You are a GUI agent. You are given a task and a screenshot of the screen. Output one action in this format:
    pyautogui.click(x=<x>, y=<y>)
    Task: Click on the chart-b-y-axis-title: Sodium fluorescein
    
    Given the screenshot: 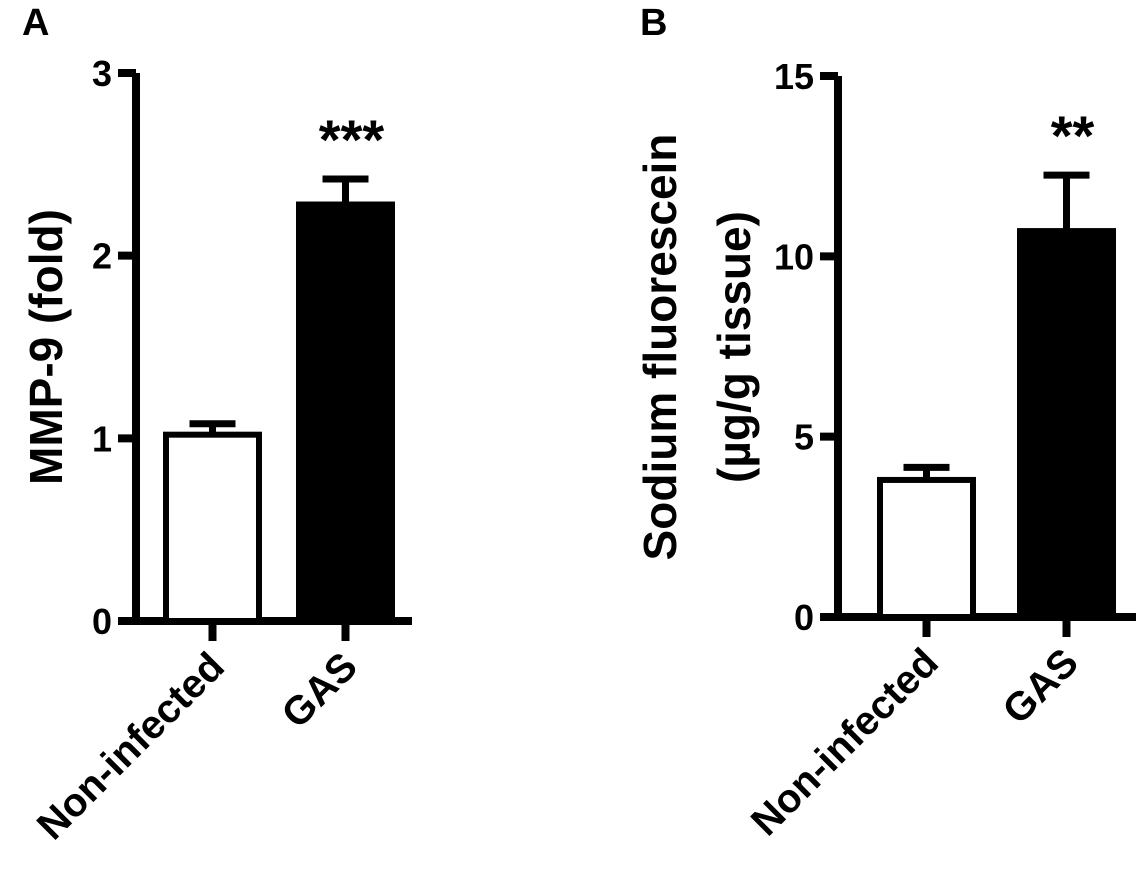 What is the action you would take?
    pyautogui.click(x=660, y=347)
    